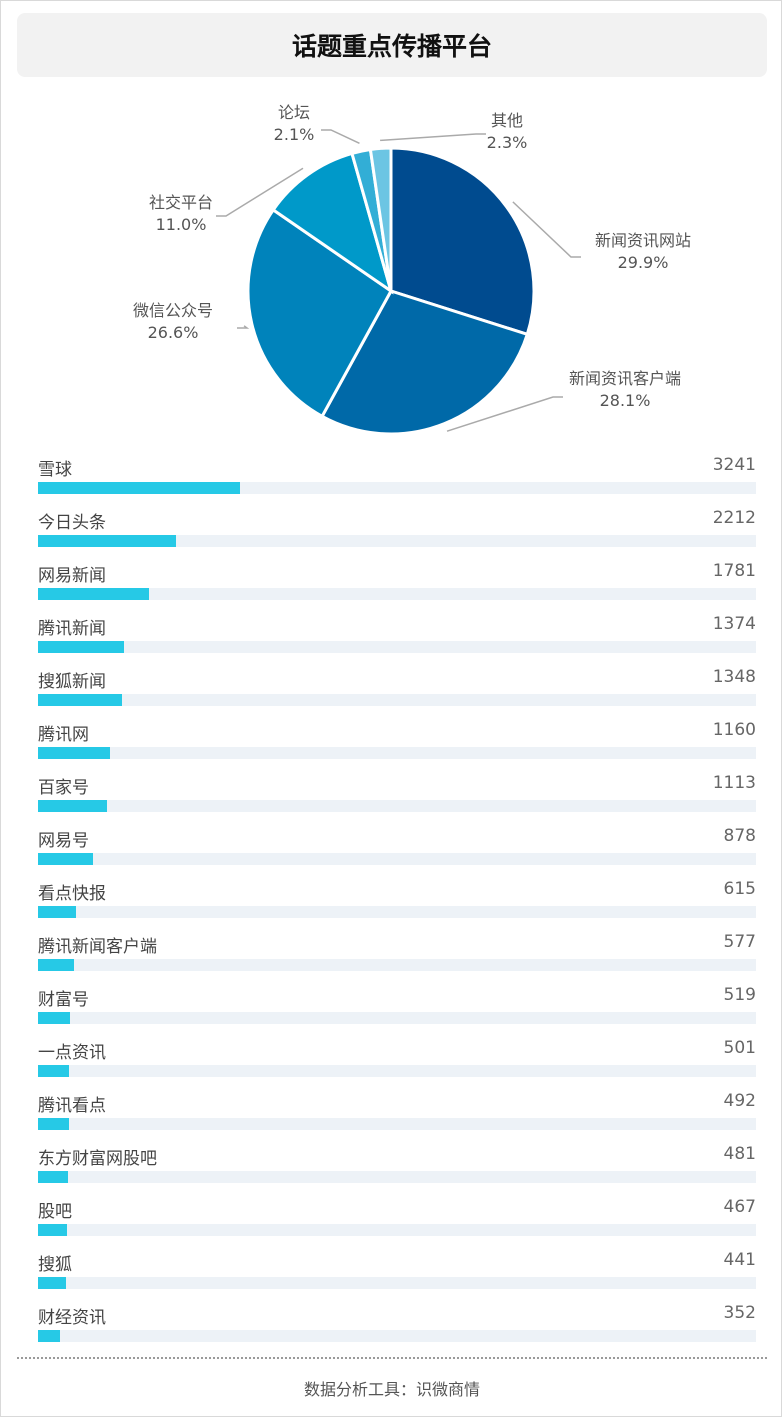 The width and height of the screenshot is (782, 1417). I want to click on bar-row: 百家号 1113, so click(397, 795).